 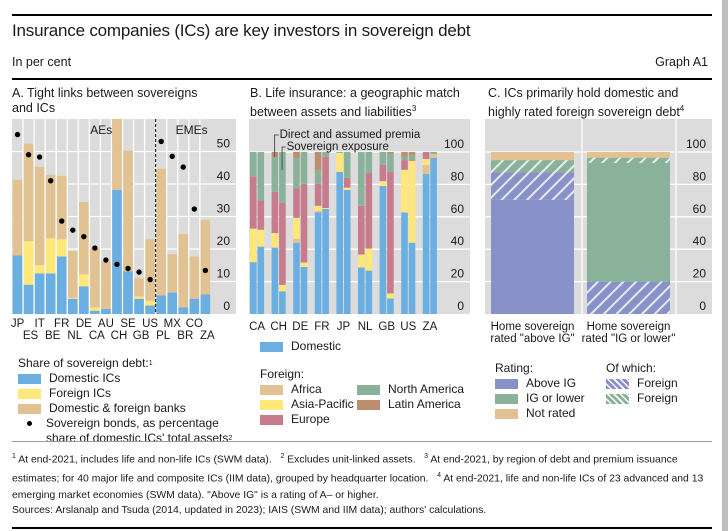 What do you see at coordinates (172, 156) in the screenshot?
I see `dot-mx` at bounding box center [172, 156].